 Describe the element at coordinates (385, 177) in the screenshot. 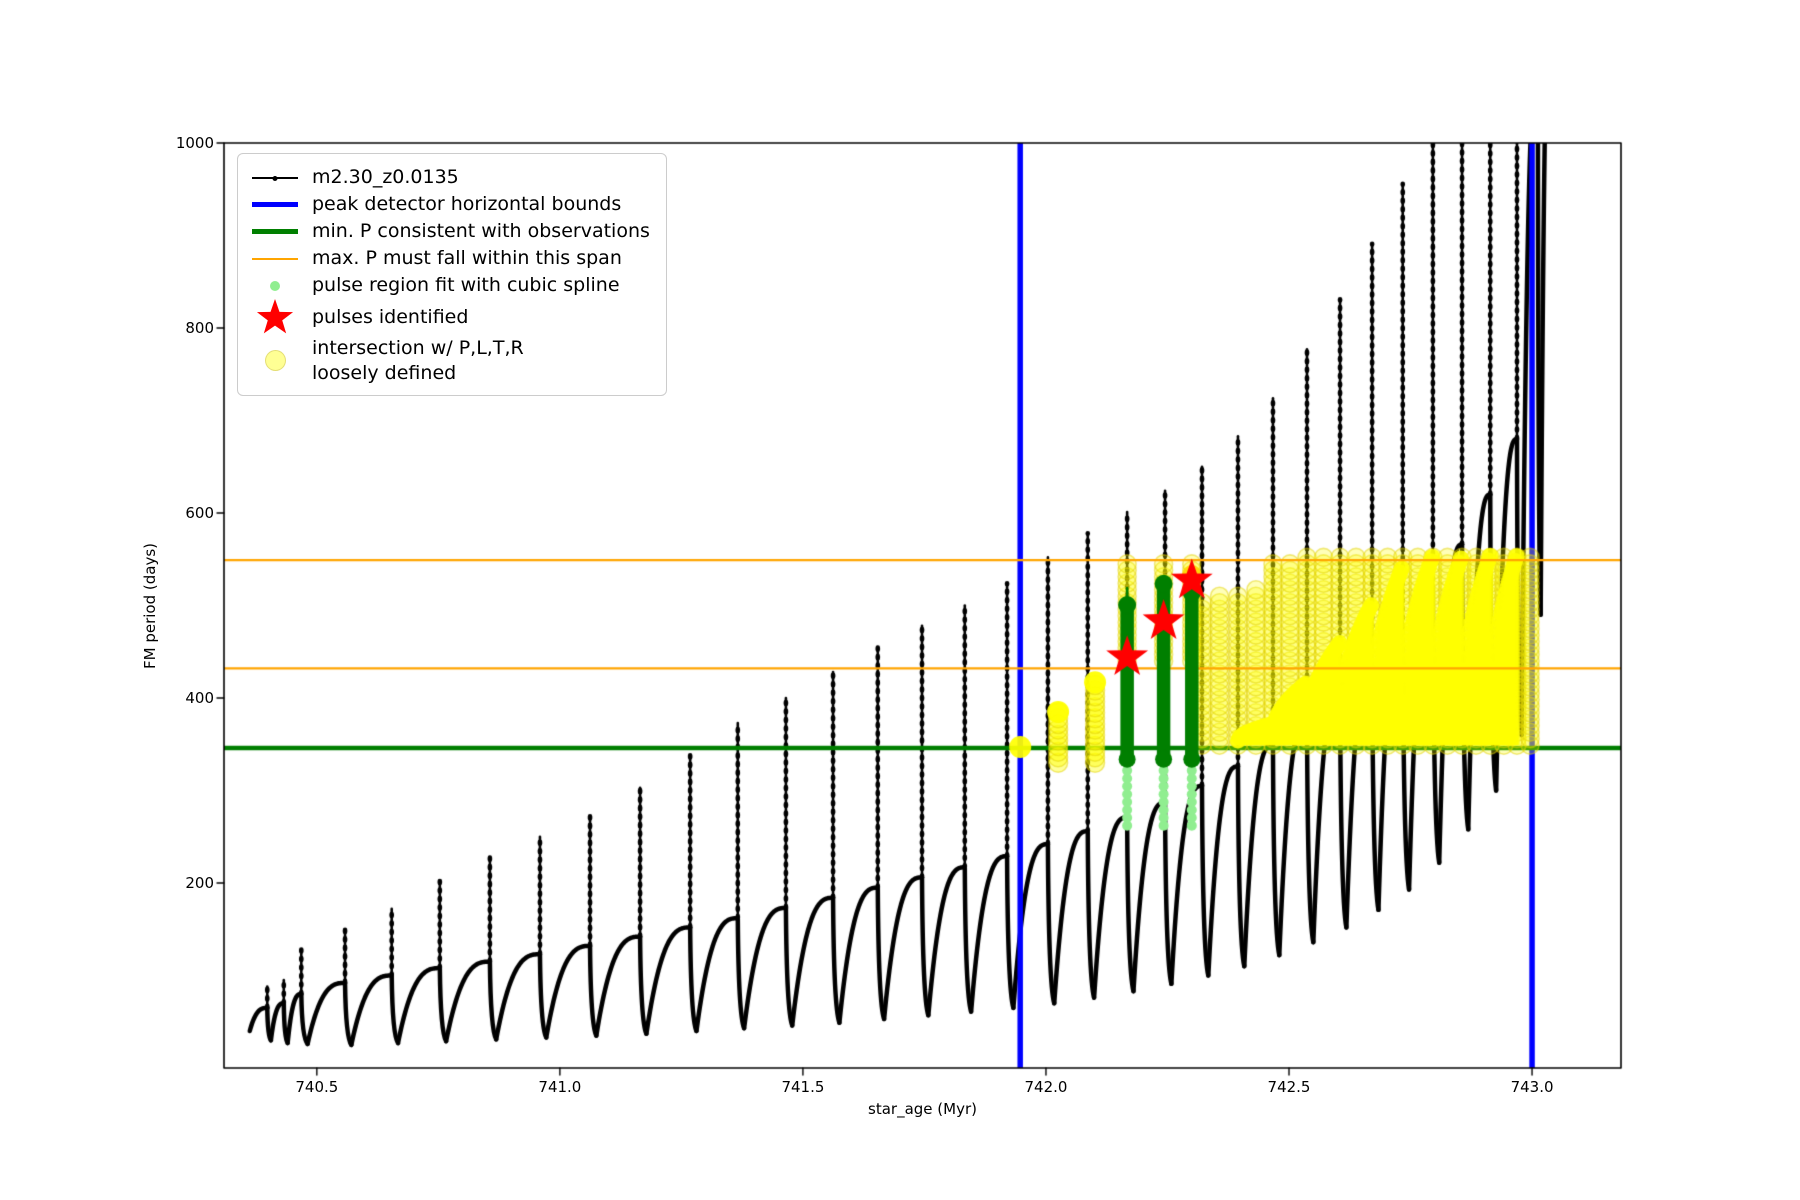

I see `legend-label: m2.30_z0.0135` at that location.